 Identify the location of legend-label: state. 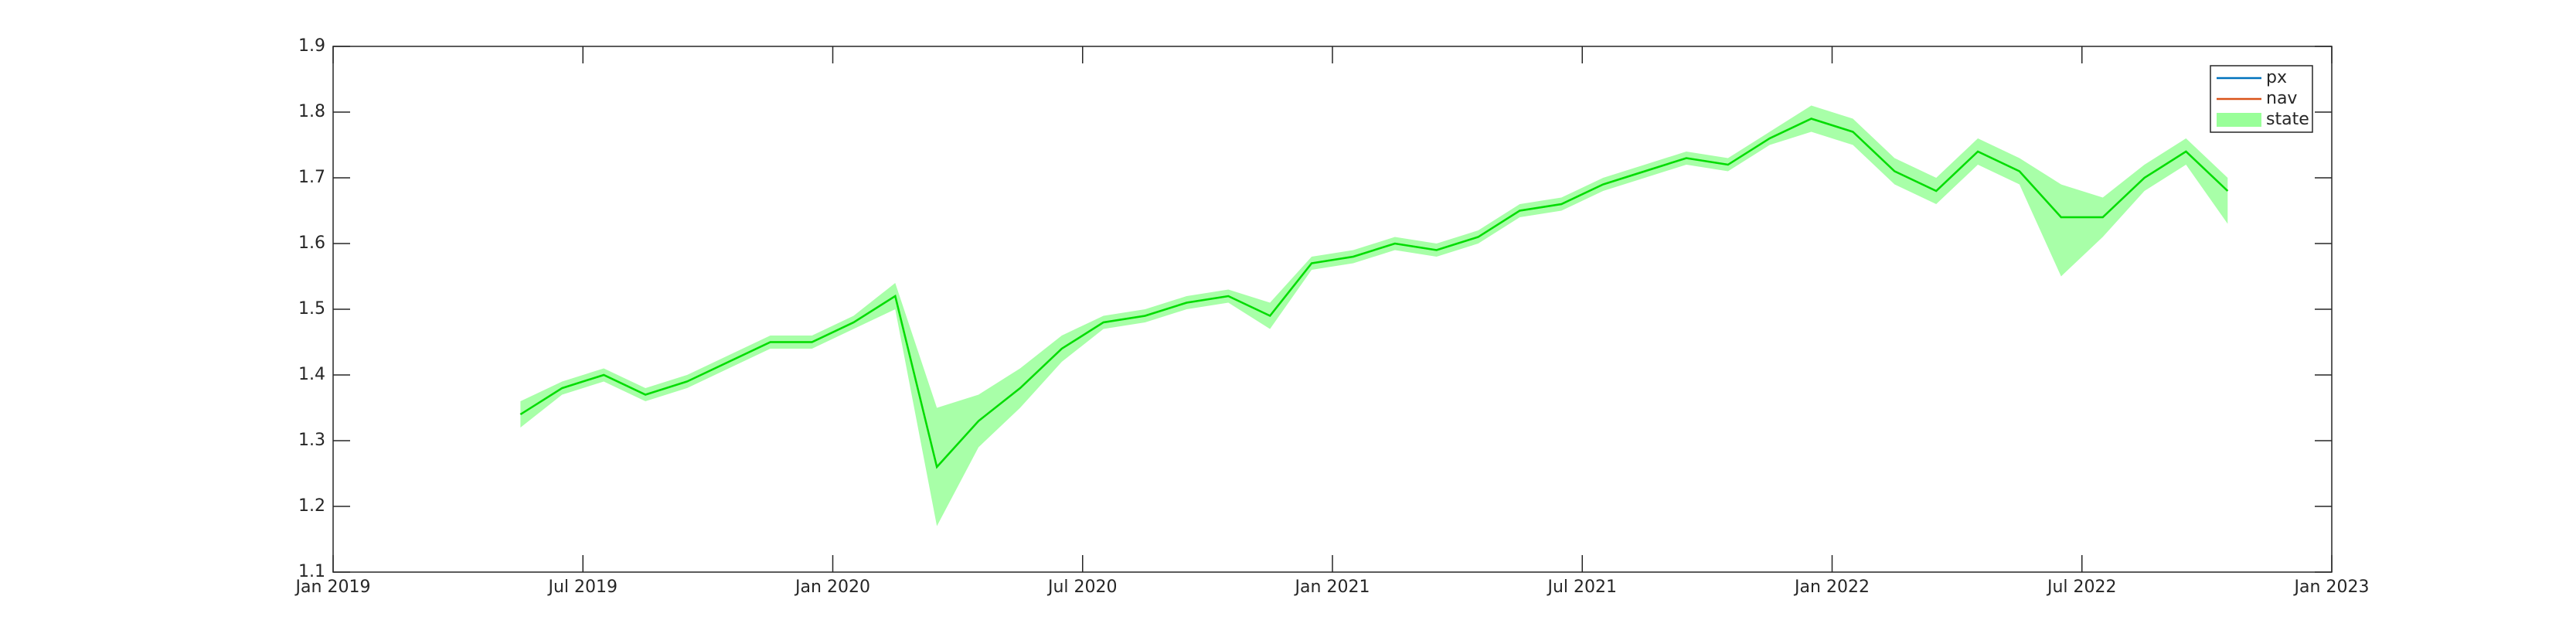
(2287, 119).